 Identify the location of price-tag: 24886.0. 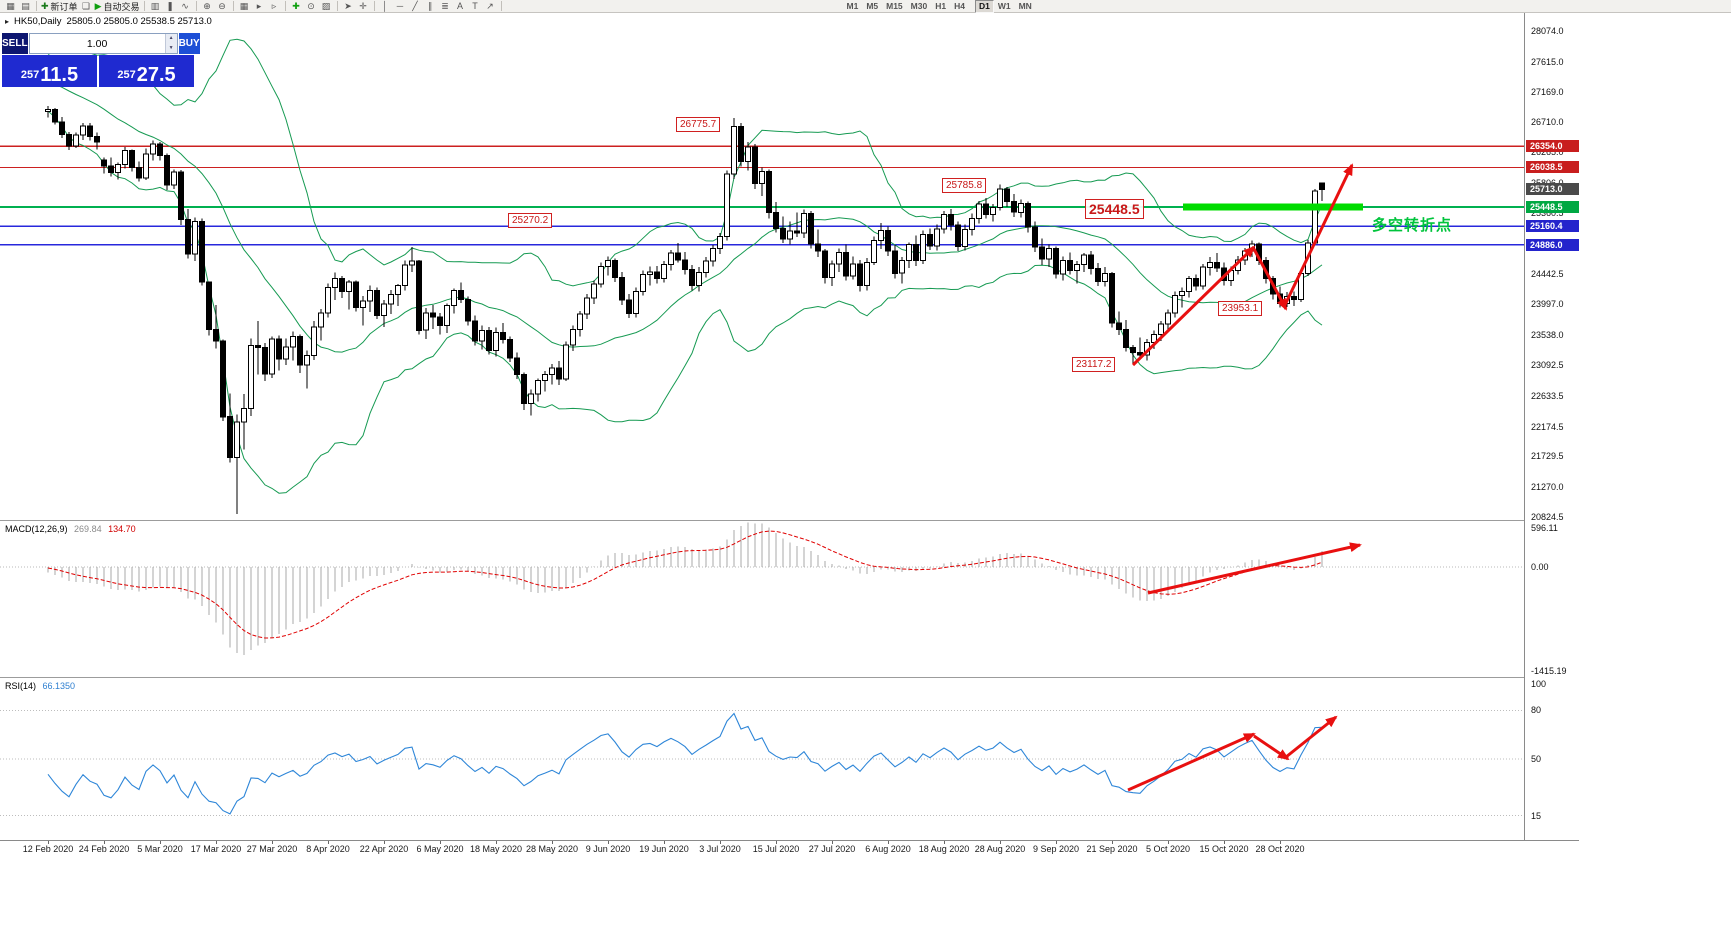
(1552, 244).